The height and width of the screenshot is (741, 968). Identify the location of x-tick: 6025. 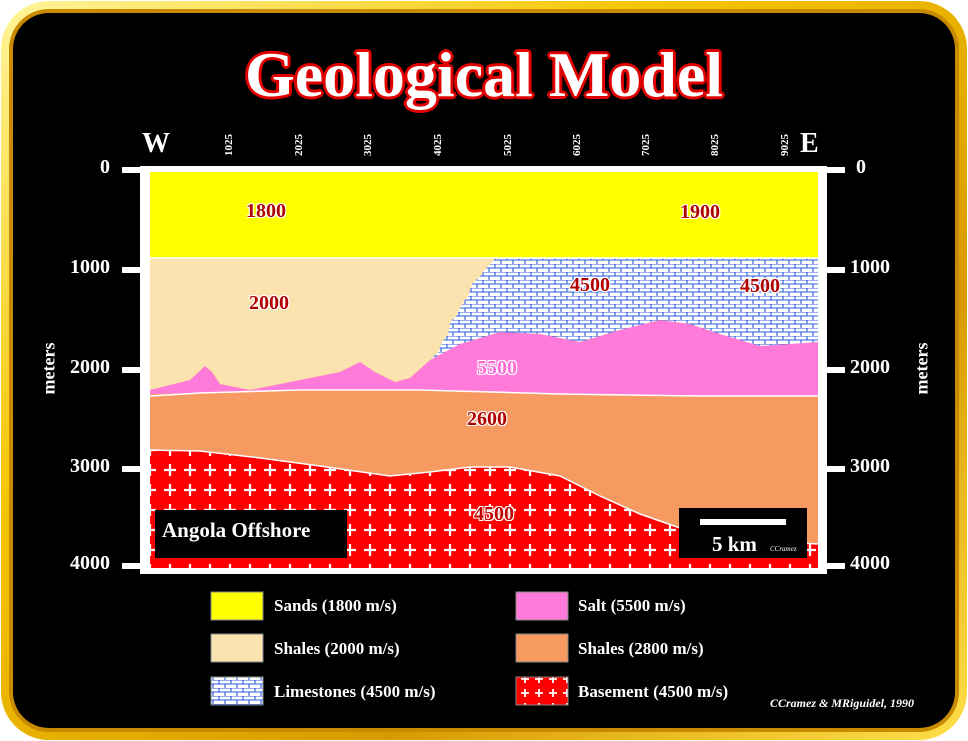
(577, 145).